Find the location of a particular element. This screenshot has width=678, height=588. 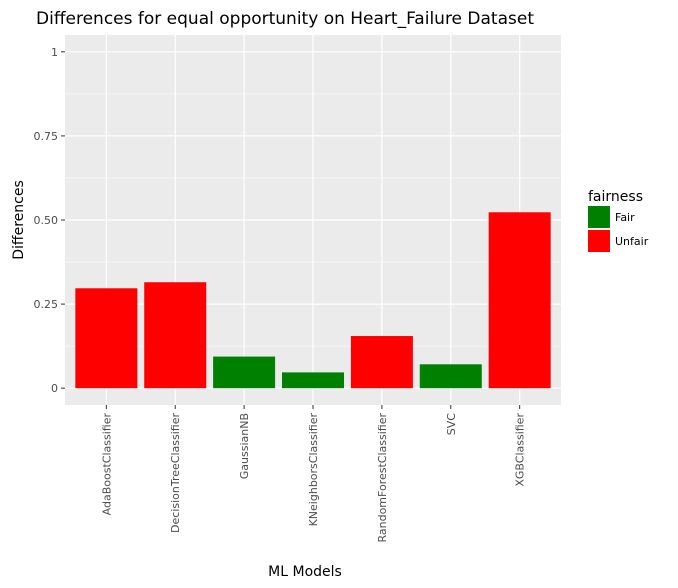

y-axis-title: Differences is located at coordinates (19, 219).